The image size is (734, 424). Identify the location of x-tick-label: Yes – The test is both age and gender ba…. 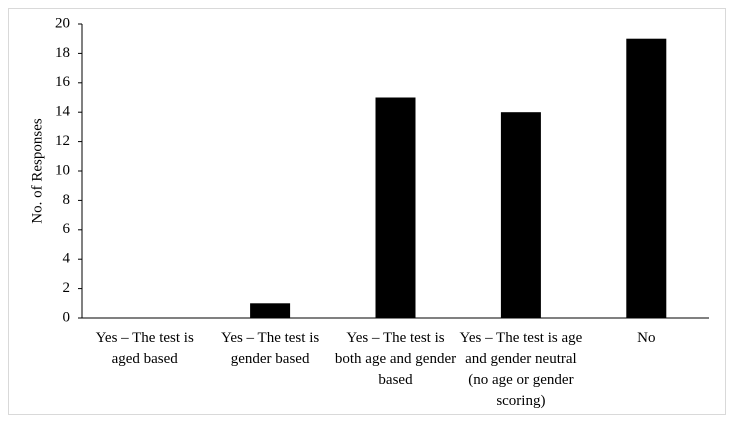
(395, 359).